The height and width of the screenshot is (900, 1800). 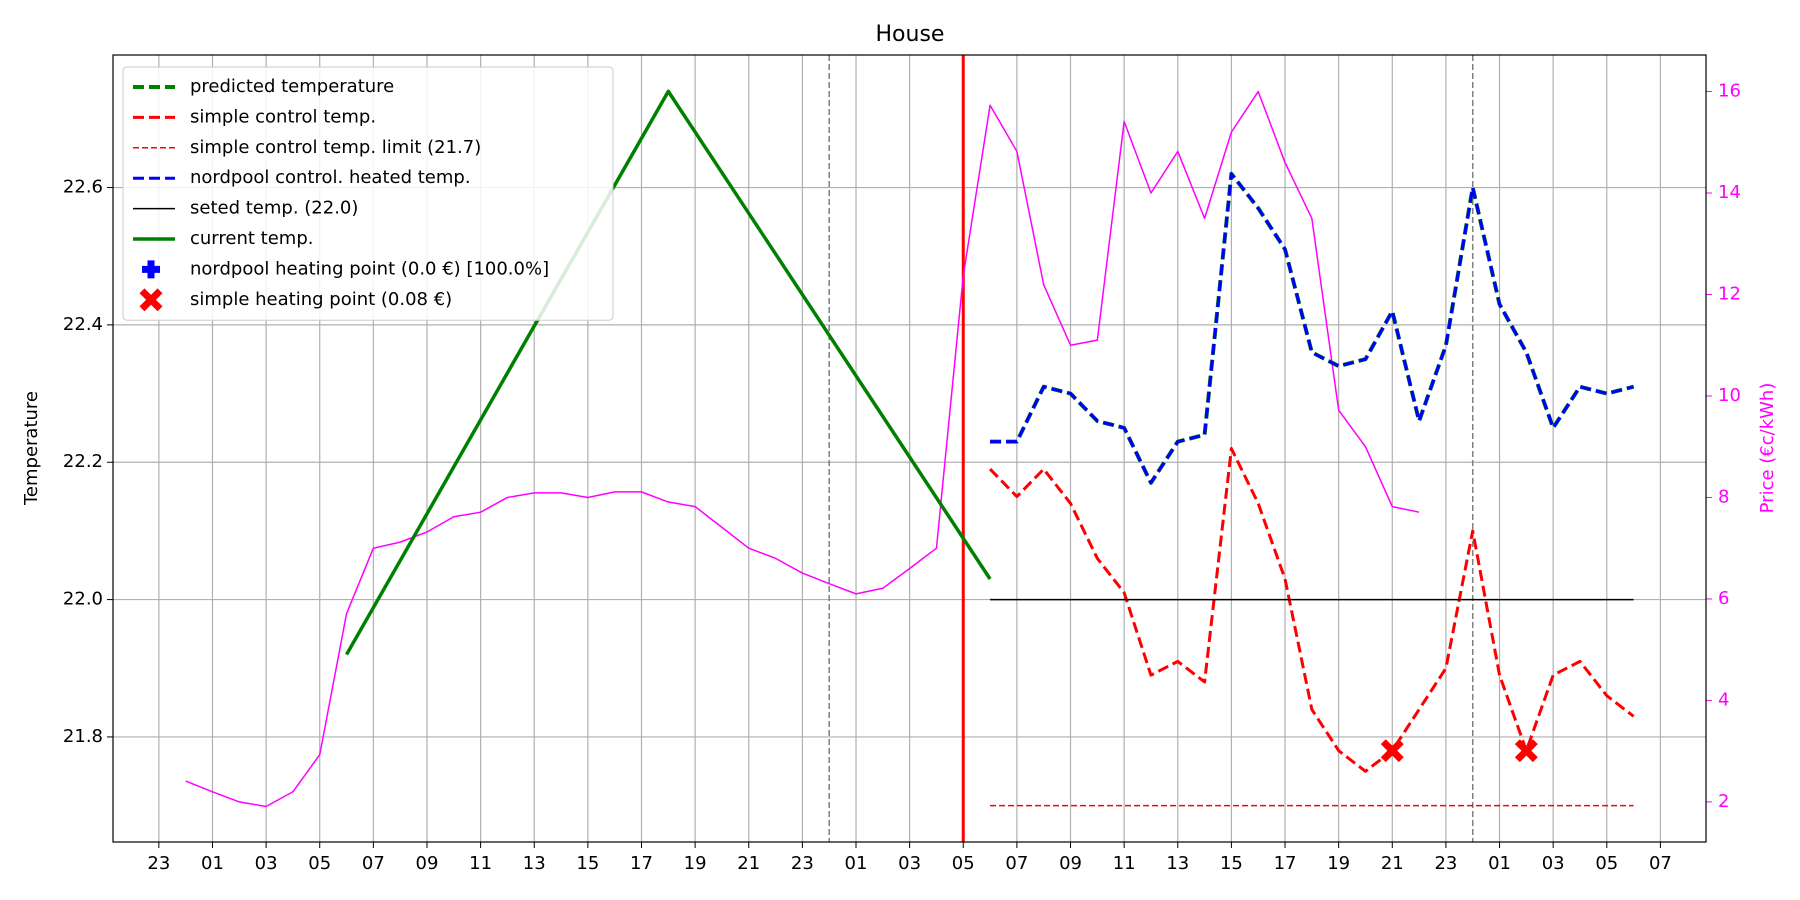 What do you see at coordinates (251, 238) in the screenshot?
I see `legend-label: current temp.` at bounding box center [251, 238].